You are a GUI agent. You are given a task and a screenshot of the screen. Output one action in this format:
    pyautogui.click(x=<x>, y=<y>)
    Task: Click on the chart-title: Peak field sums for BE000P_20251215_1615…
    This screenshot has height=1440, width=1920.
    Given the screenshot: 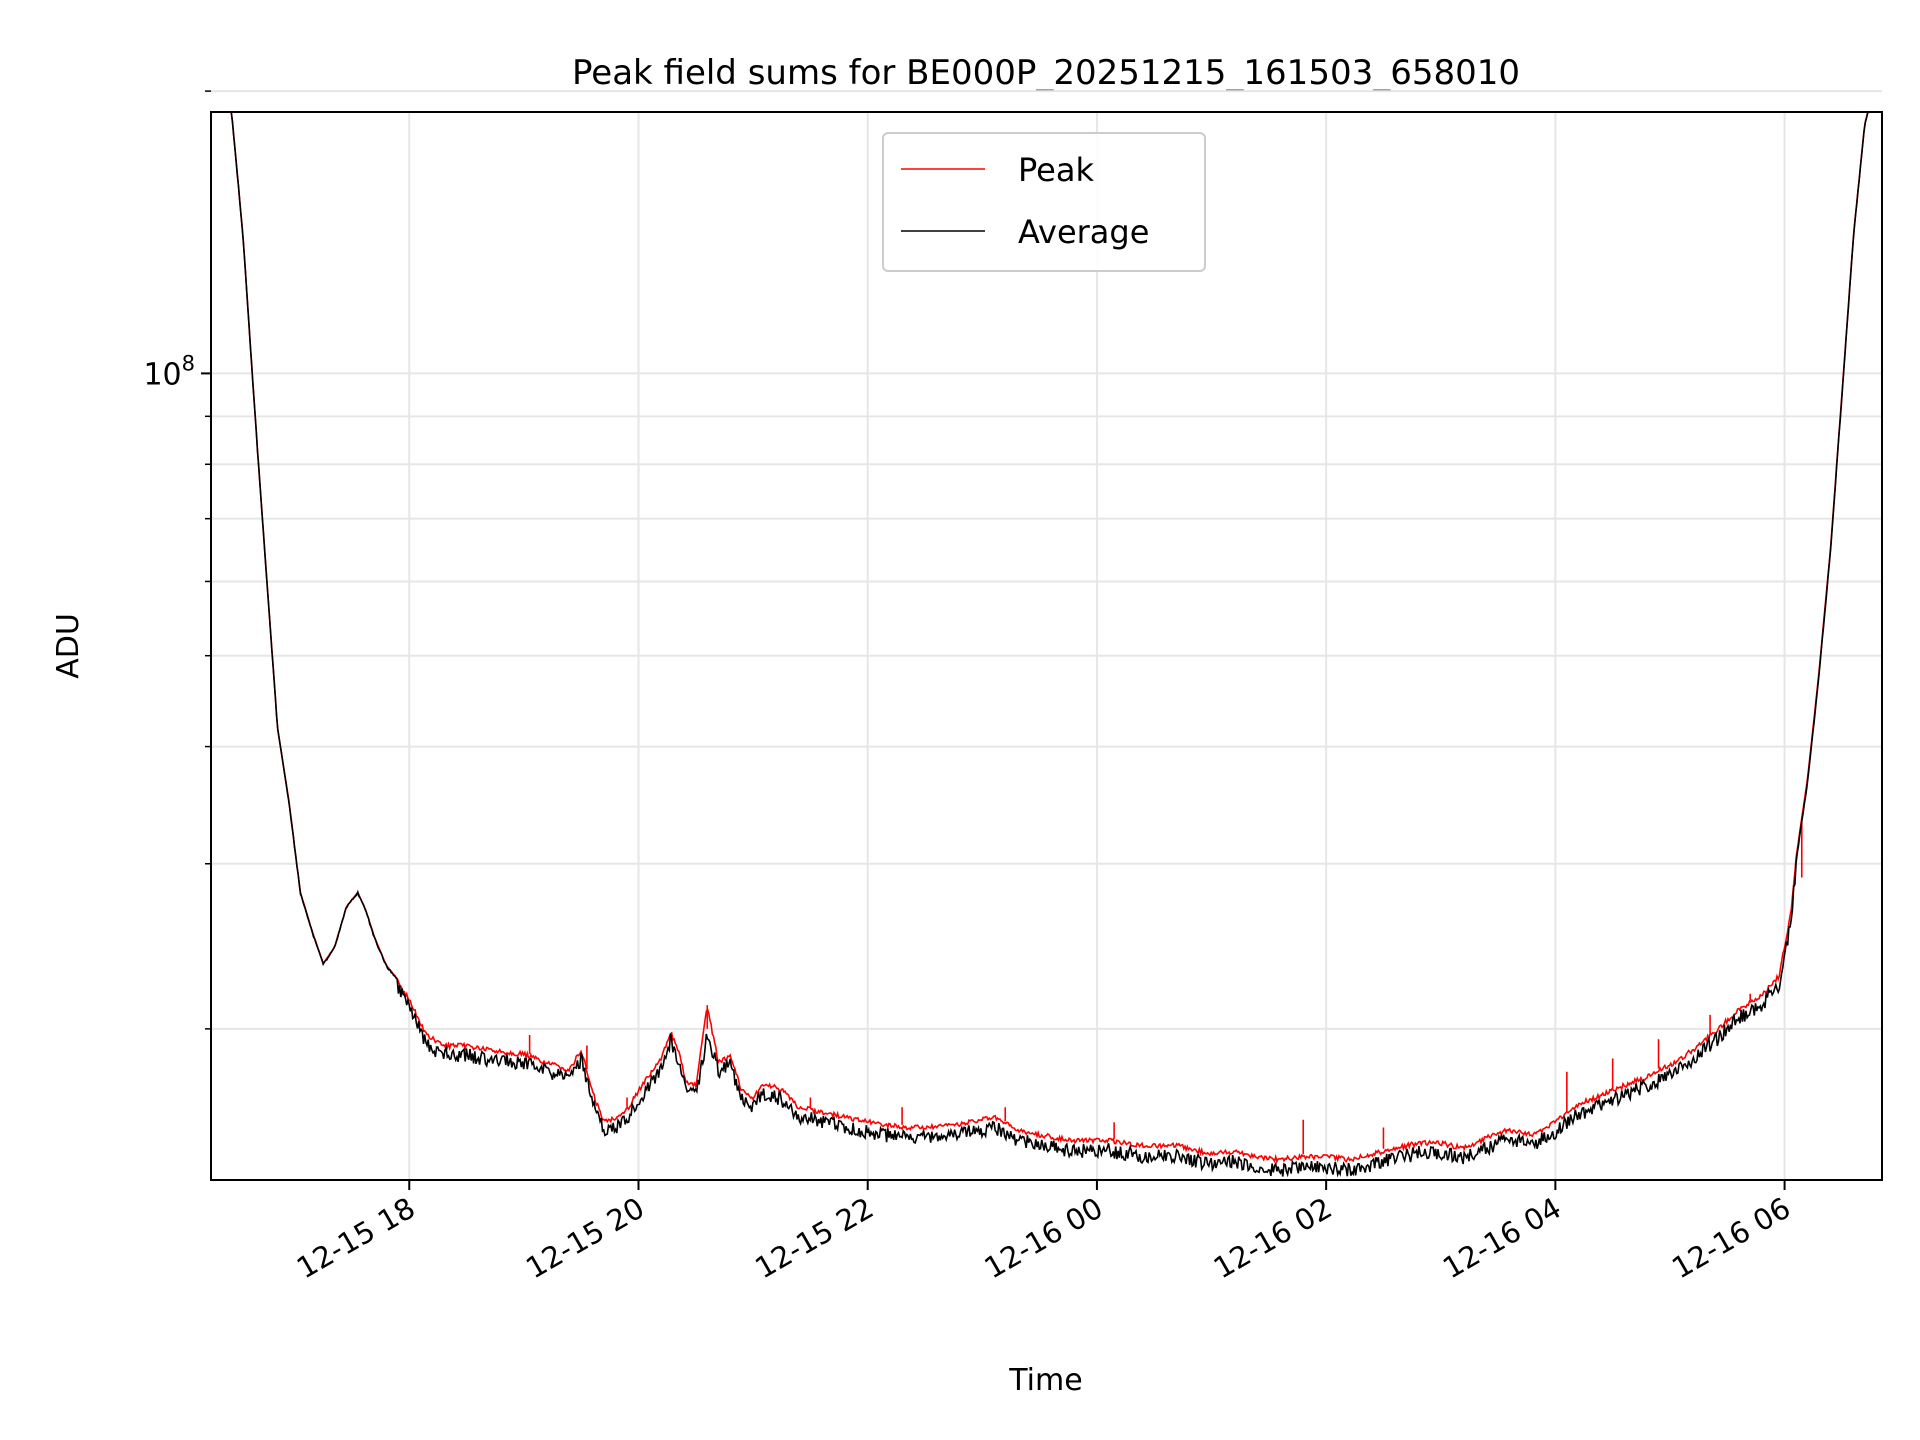 What is the action you would take?
    pyautogui.click(x=1046, y=73)
    